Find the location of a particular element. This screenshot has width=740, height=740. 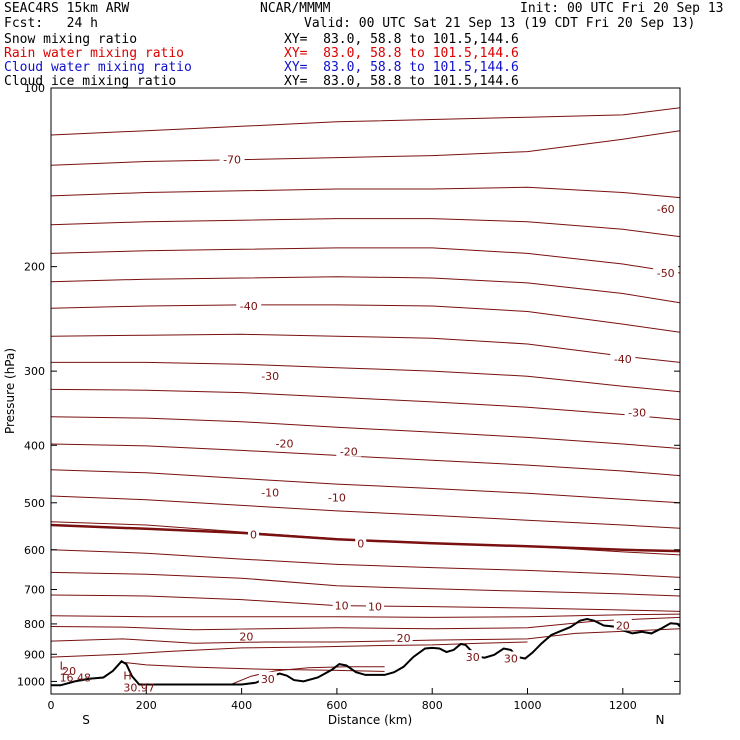

north-end-label: N is located at coordinates (660, 720).